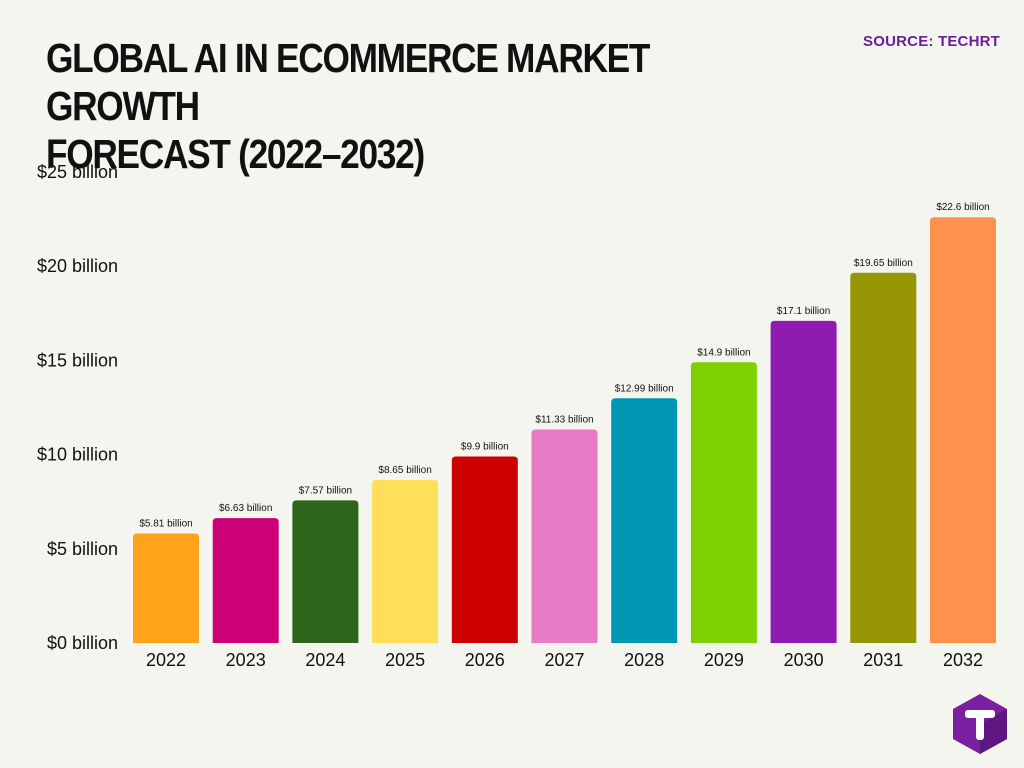 This screenshot has width=1024, height=768. What do you see at coordinates (723, 502) in the screenshot?
I see `bar-2029` at bounding box center [723, 502].